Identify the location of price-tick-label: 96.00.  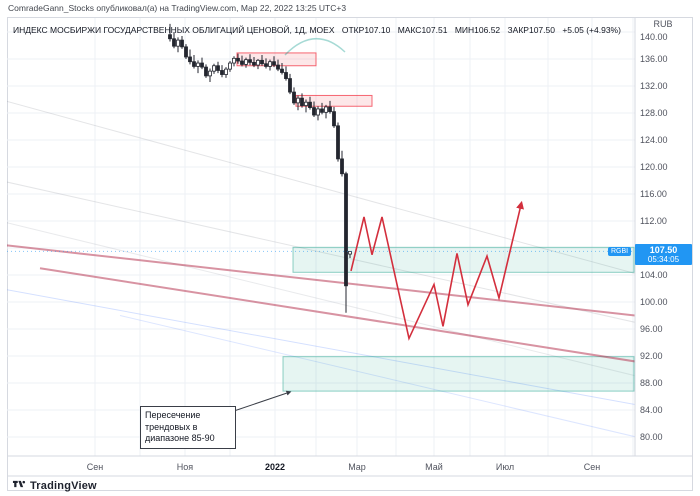
(651, 329).